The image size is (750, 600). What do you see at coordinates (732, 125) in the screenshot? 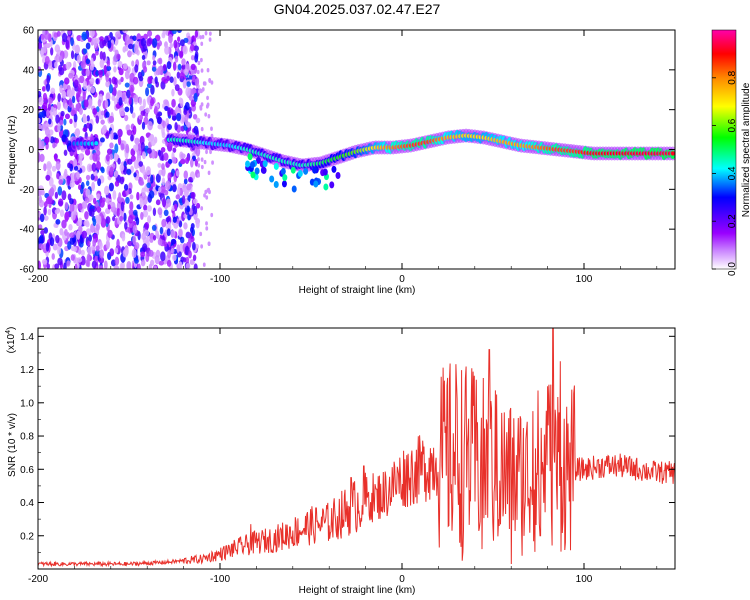
I see `colorbar-tick-label: 0.6` at bounding box center [732, 125].